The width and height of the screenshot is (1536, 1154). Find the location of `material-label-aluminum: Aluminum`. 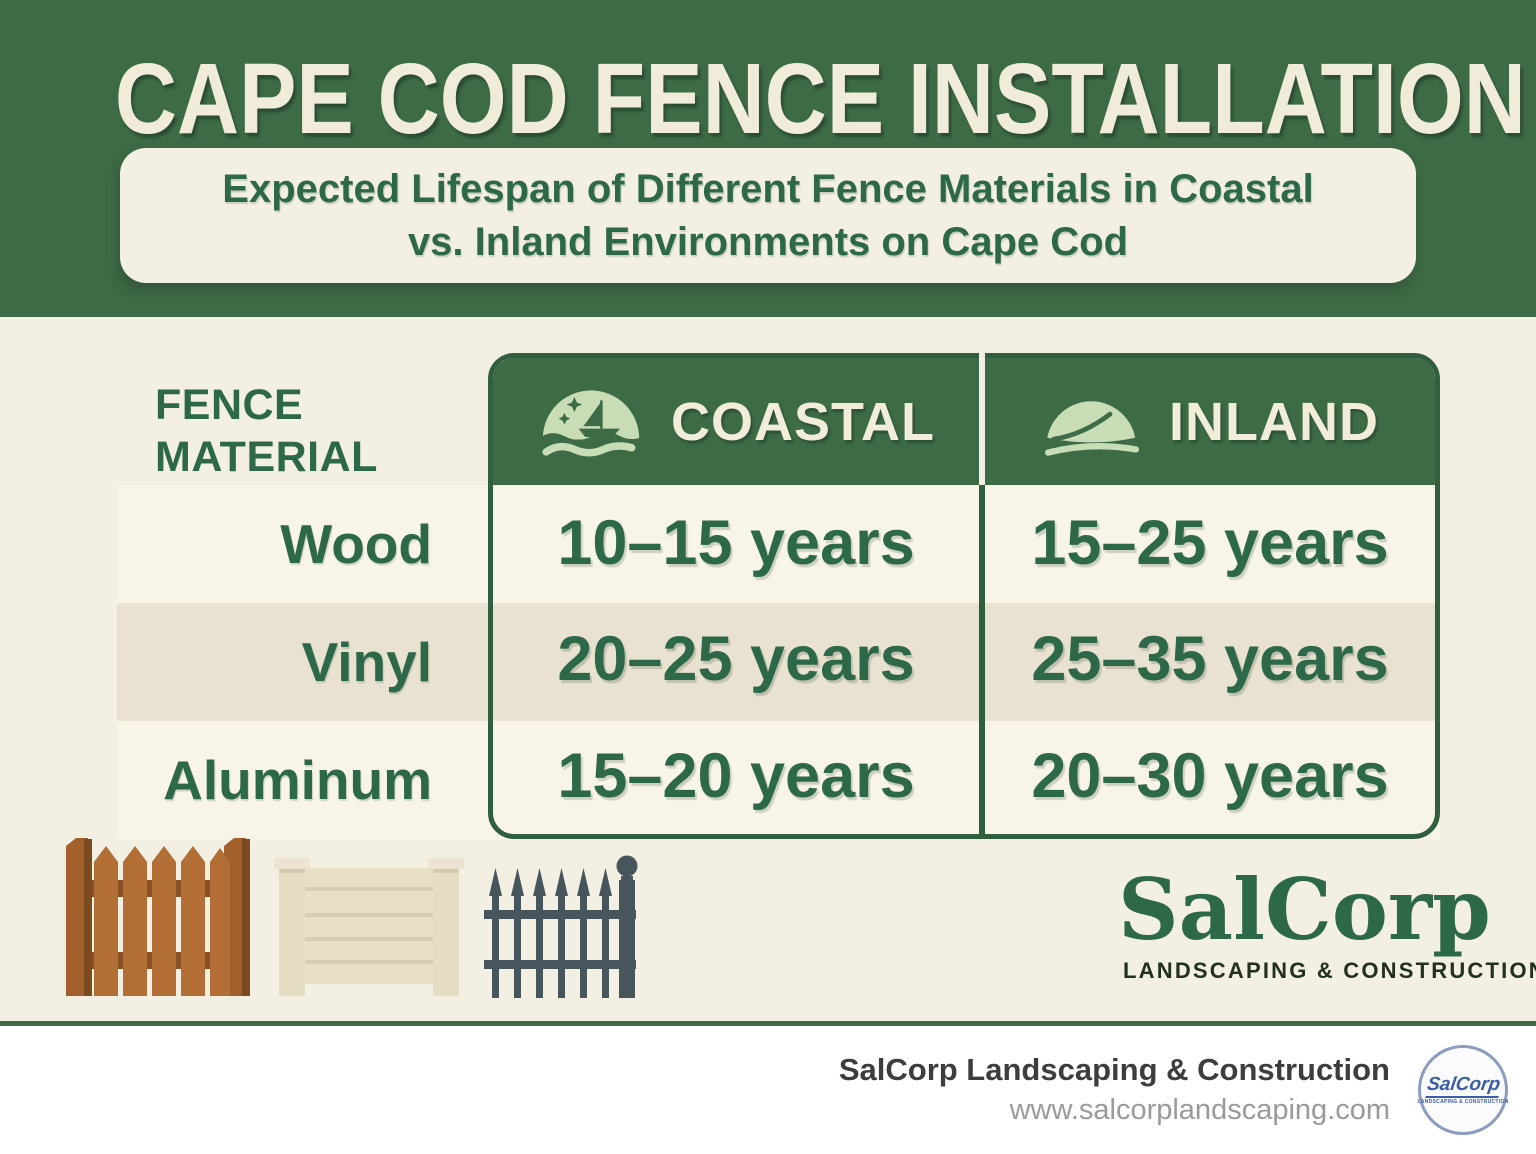

material-label-aluminum: Aluminum is located at coordinates (297, 780).